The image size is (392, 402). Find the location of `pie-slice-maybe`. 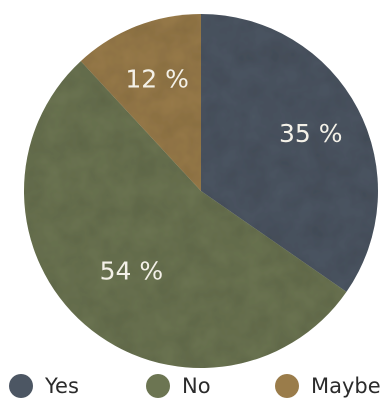

pie-slice-maybe is located at coordinates (140, 102).